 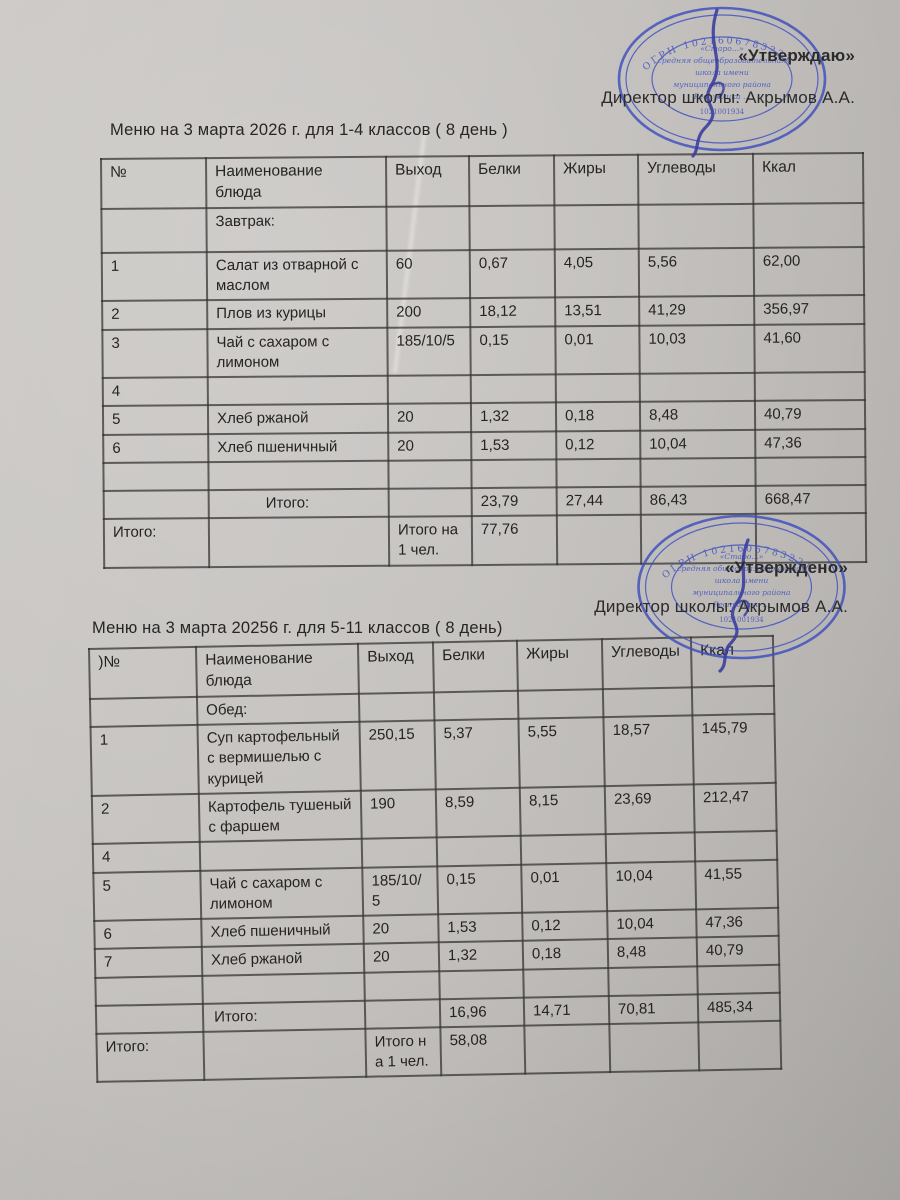 What do you see at coordinates (697, 311) in the screenshot?
I see `cell-carbs: 41,29` at bounding box center [697, 311].